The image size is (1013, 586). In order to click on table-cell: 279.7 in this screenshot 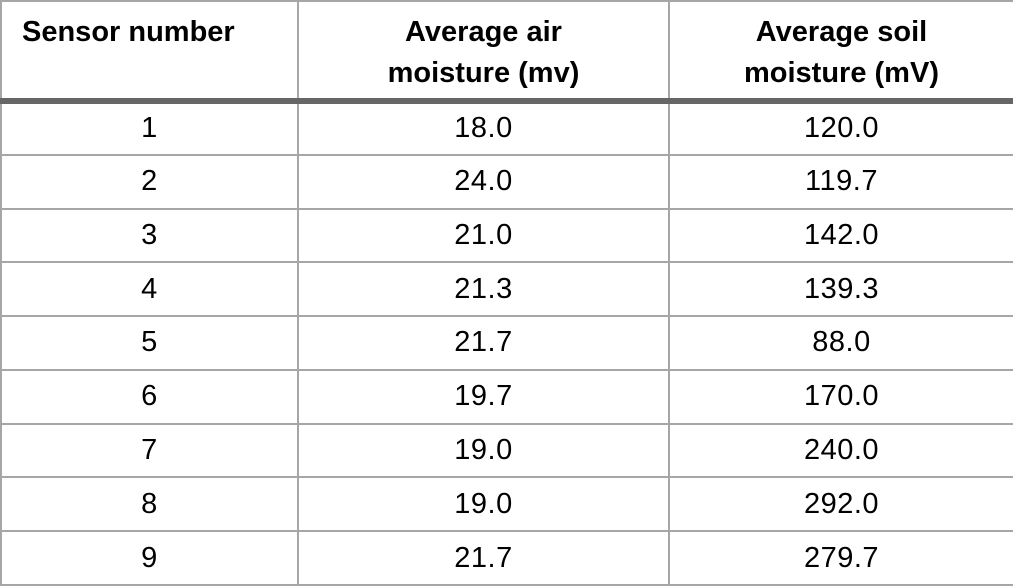, I will do `click(840, 558)`.